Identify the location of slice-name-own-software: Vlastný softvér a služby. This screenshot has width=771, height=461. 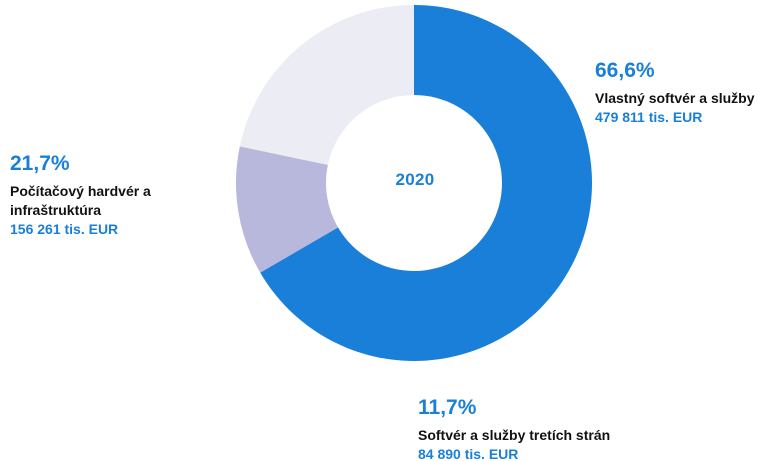
(675, 98).